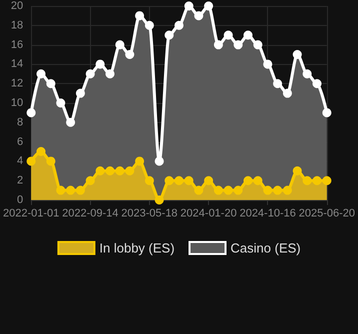 The height and width of the screenshot is (334, 358). Describe the element at coordinates (20, 200) in the screenshot. I see `y-tick-label: 0` at that location.